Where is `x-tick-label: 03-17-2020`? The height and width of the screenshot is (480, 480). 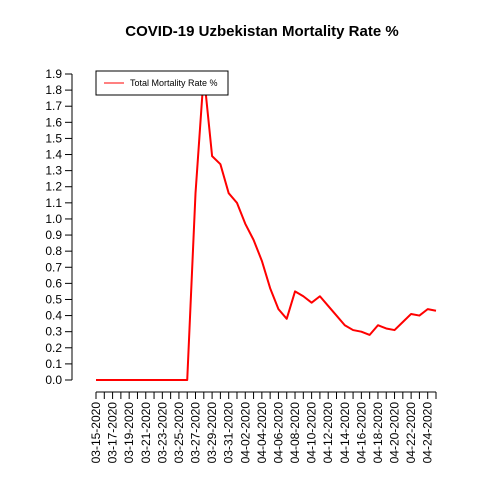 x-tick-label: 03-17-2020 is located at coordinates (113, 433).